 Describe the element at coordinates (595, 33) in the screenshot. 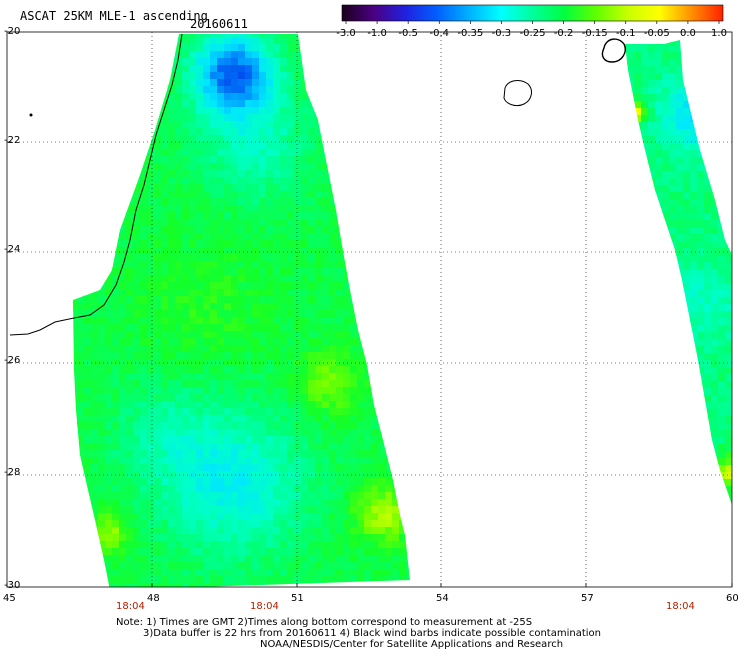

I see `colorbar-tick-label: -0.15` at that location.